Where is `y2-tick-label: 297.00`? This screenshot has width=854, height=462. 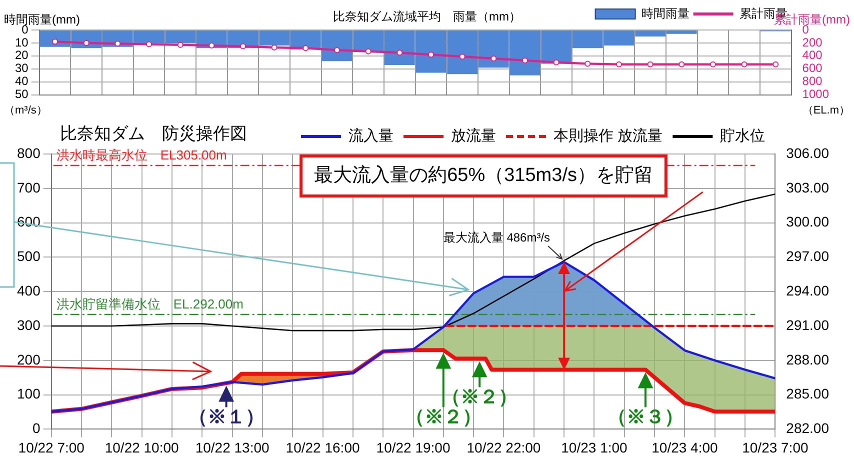 y2-tick-label: 297.00 is located at coordinates (808, 256).